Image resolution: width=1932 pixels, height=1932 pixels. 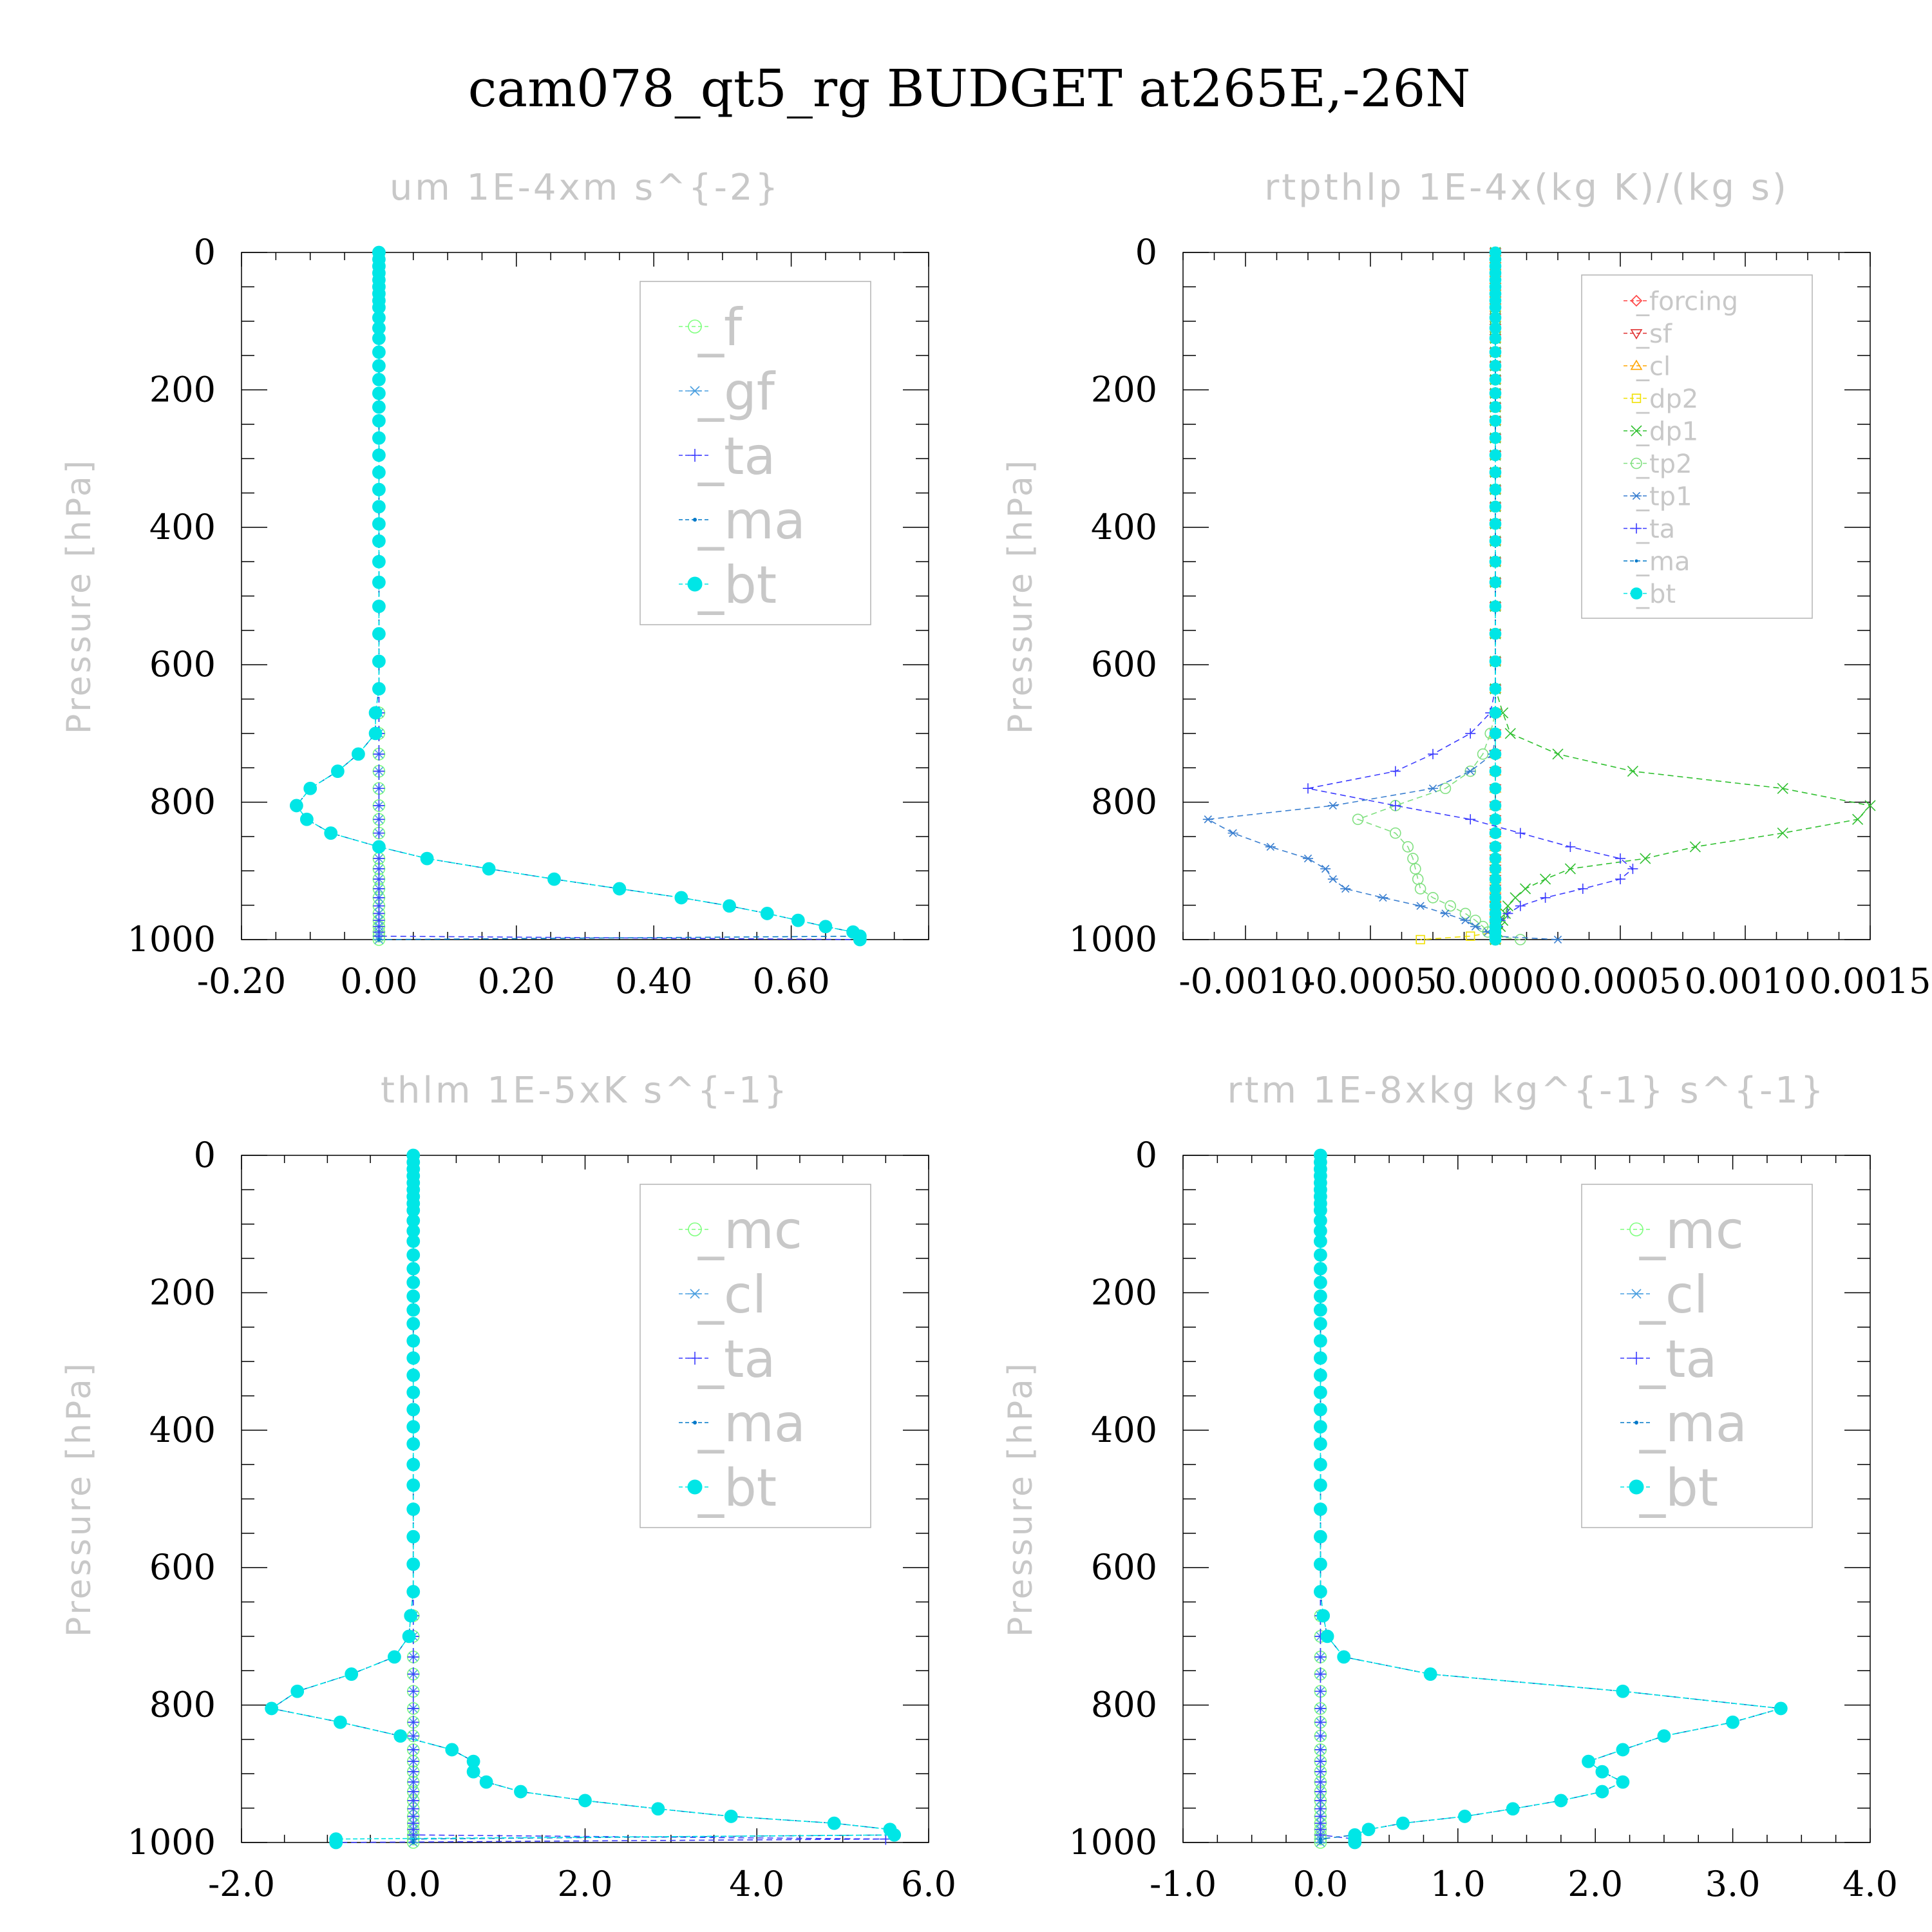 I want to click on legend-label: _bt, so click(x=1656, y=594).